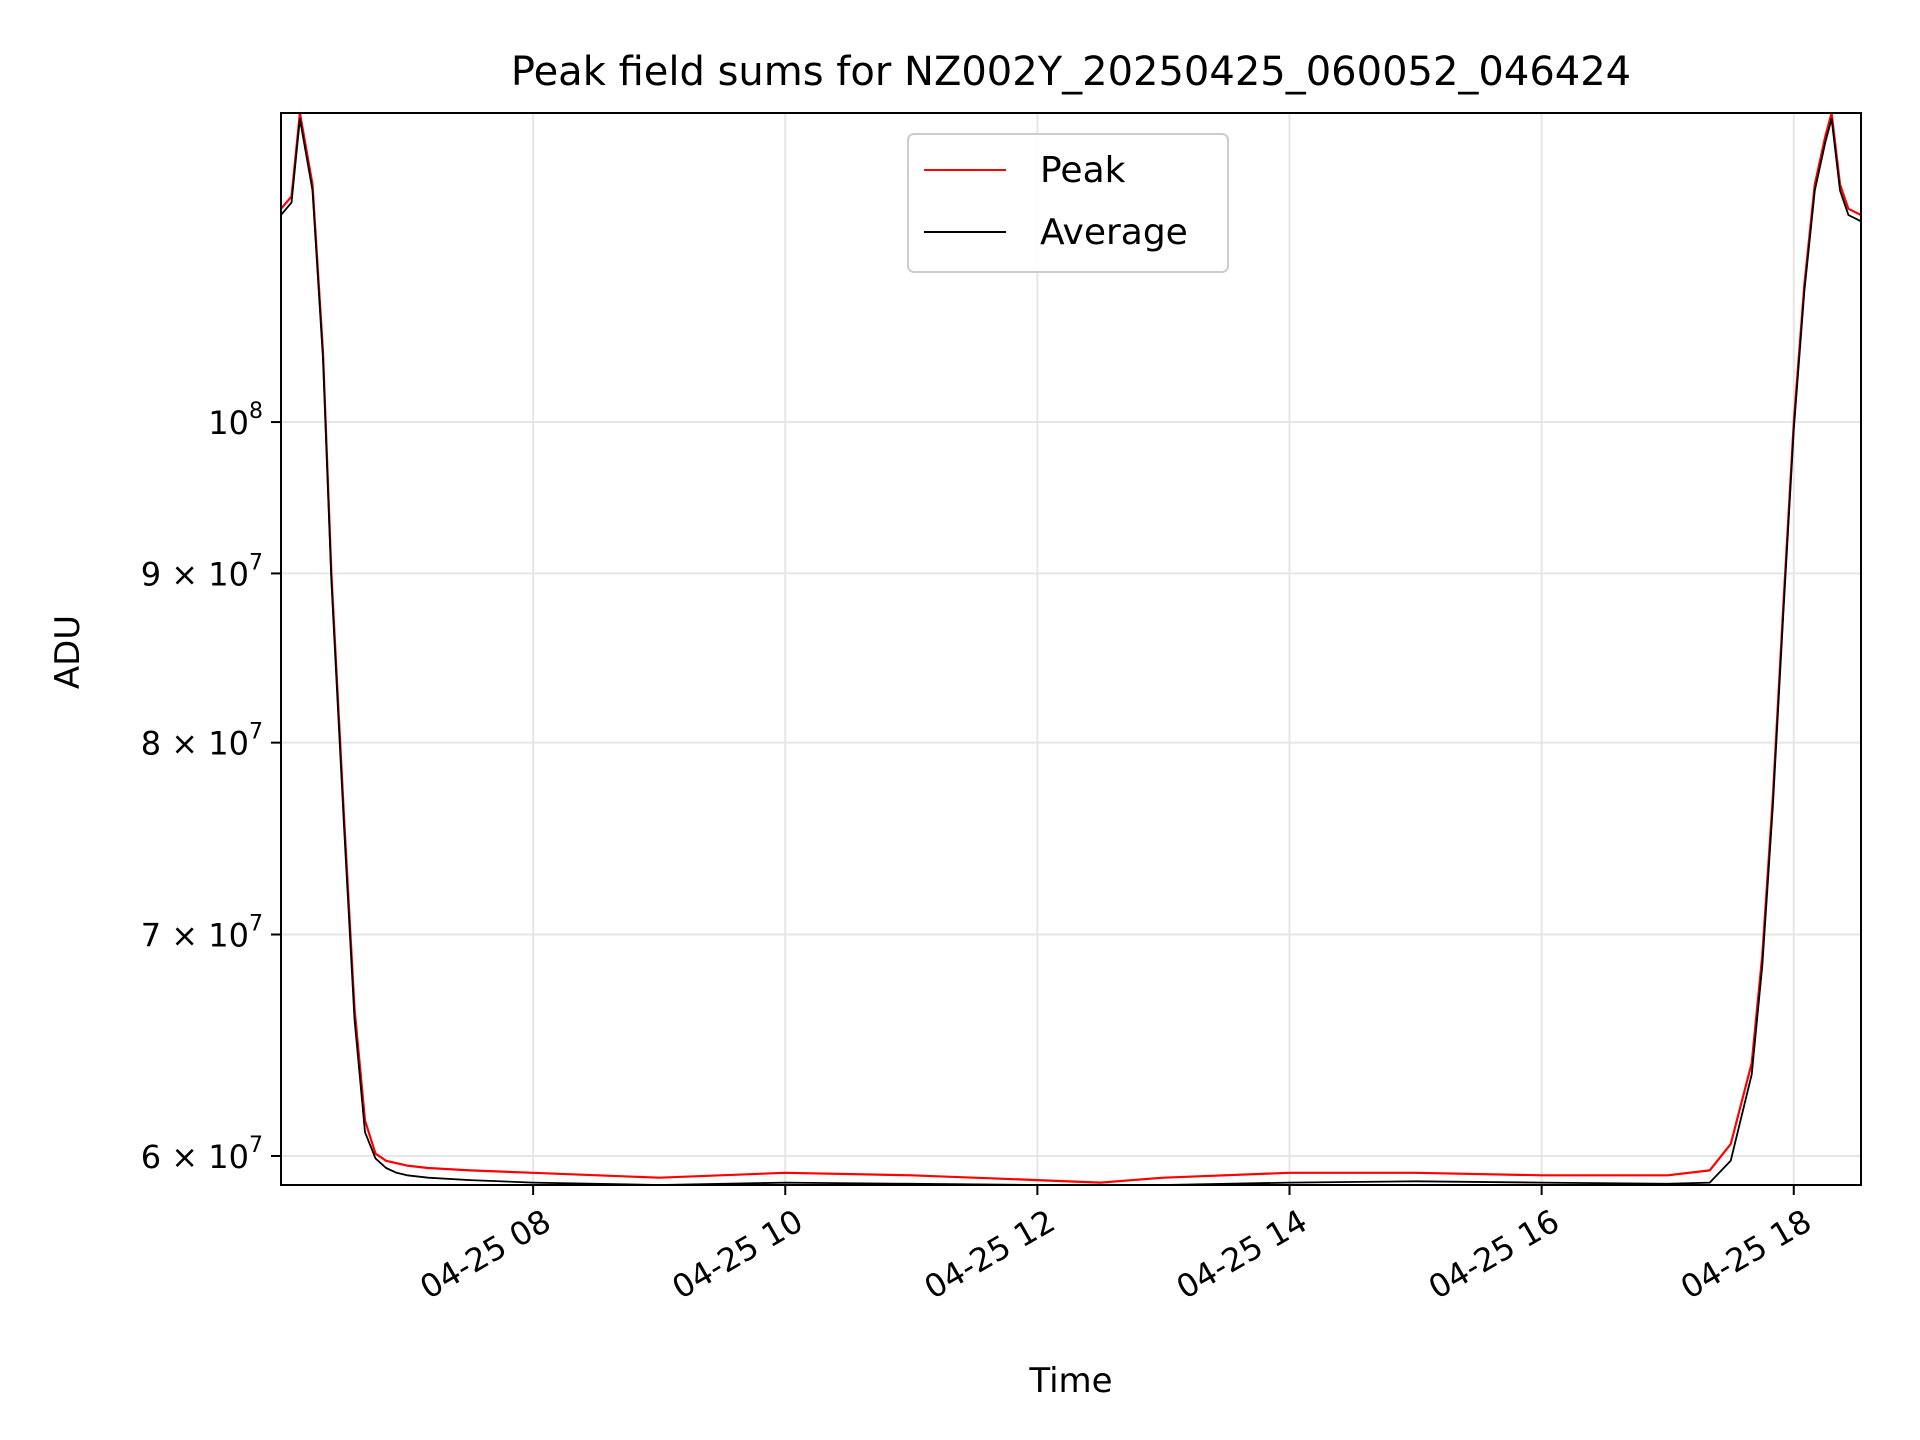 The image size is (1920, 1440). I want to click on y-tick-label: 7 × 107, so click(202, 933).